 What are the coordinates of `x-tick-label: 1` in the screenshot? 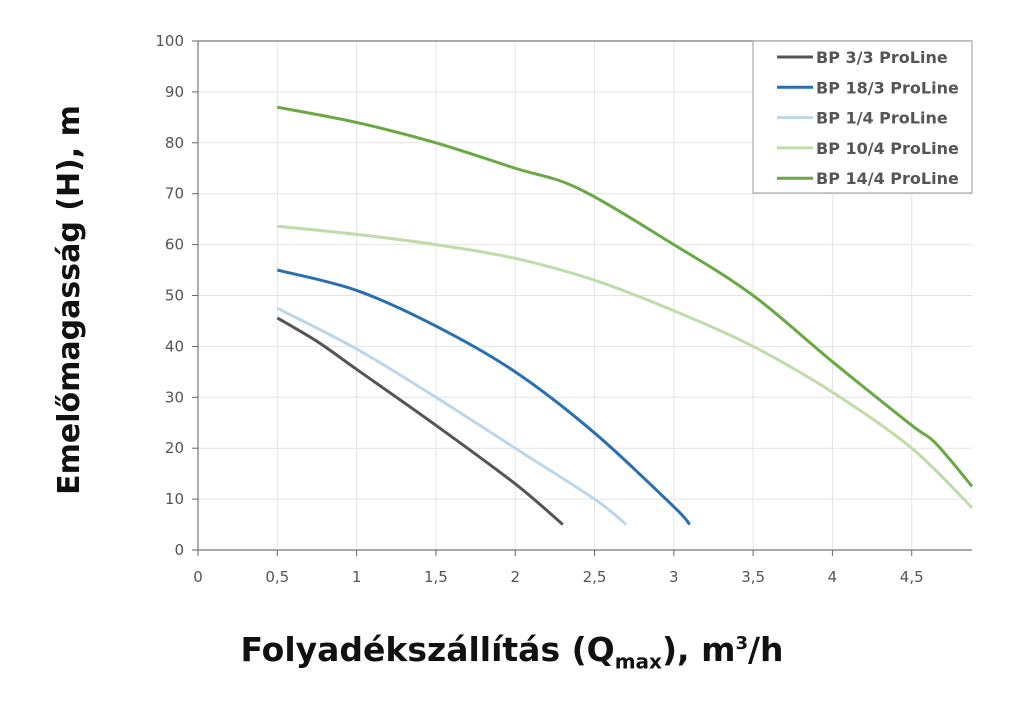 It's located at (357, 577).